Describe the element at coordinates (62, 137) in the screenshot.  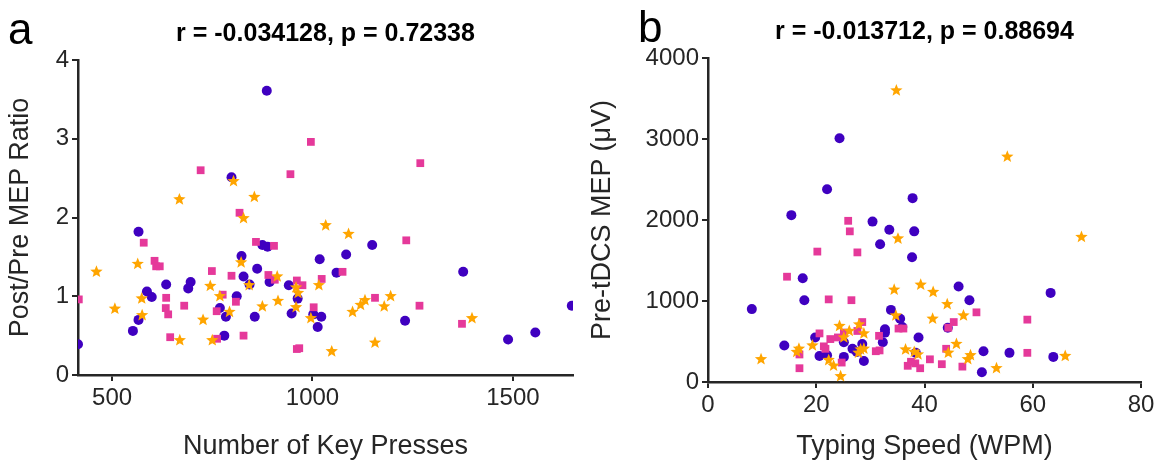
I see `y-tick-label: 3` at that location.